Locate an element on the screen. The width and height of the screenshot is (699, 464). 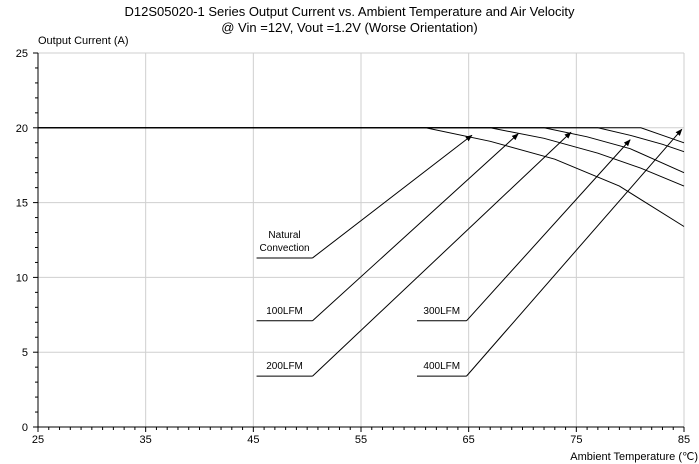
x-tick-label: 85 is located at coordinates (684, 440).